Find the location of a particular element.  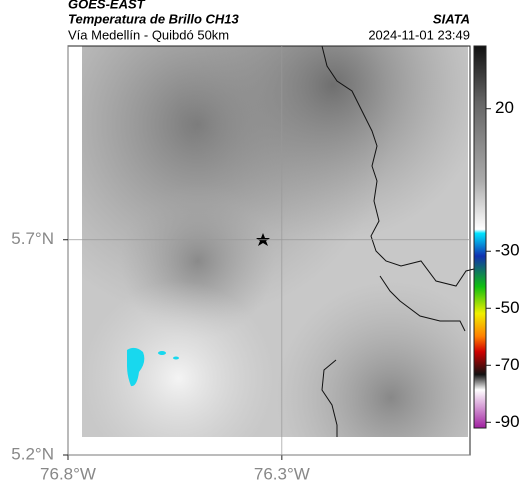

y-tick-label: 5.7°N is located at coordinates (32, 238).